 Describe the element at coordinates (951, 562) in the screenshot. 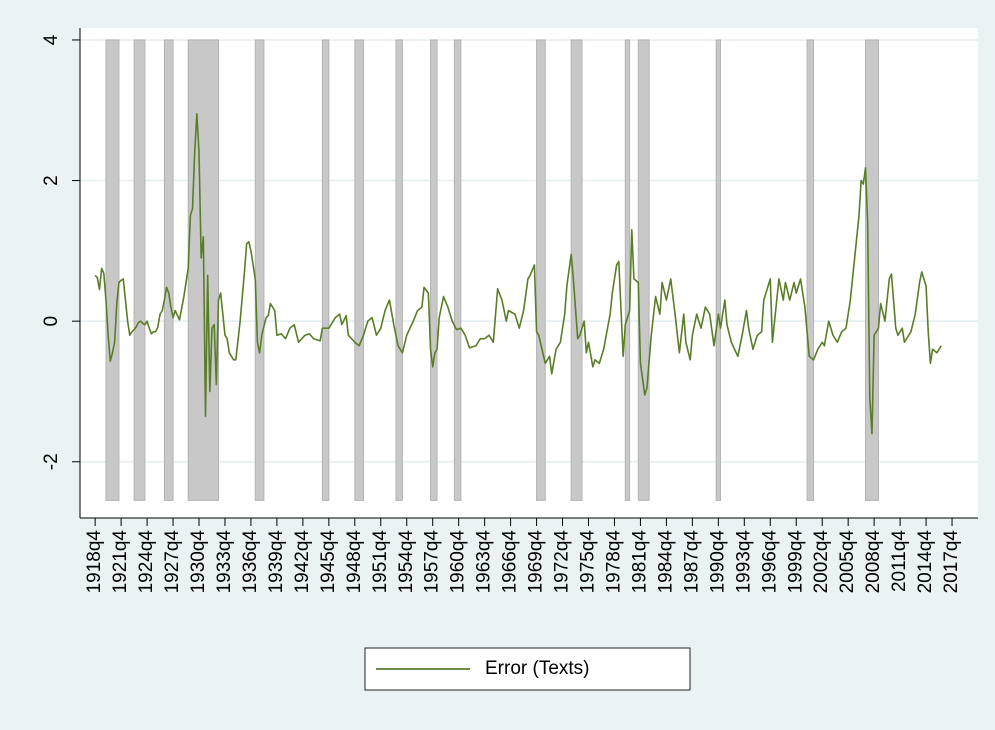

I see `x-tick-label: 2017q4` at that location.